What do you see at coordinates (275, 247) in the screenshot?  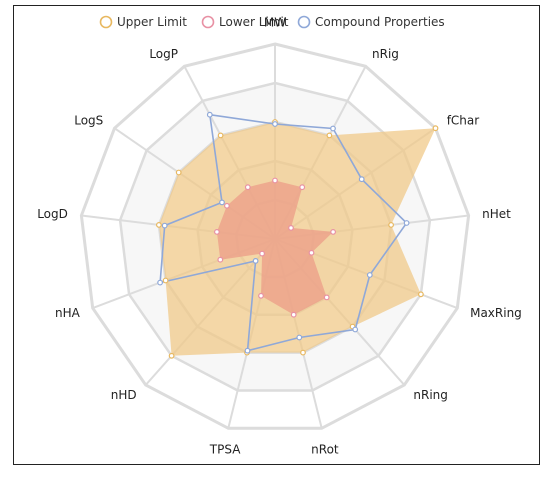 I see `lower-limit-area` at bounding box center [275, 247].